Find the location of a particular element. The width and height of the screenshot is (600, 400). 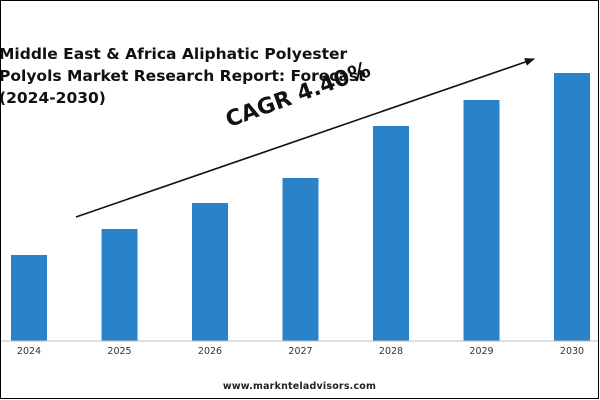

bar-2025 is located at coordinates (119, 285).